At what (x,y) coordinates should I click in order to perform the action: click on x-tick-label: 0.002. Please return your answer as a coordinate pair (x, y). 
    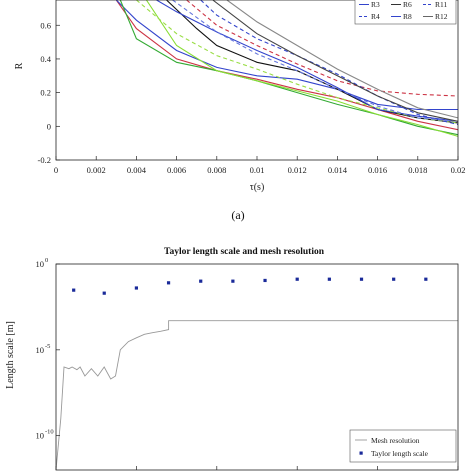
    Looking at the image, I should click on (96, 170).